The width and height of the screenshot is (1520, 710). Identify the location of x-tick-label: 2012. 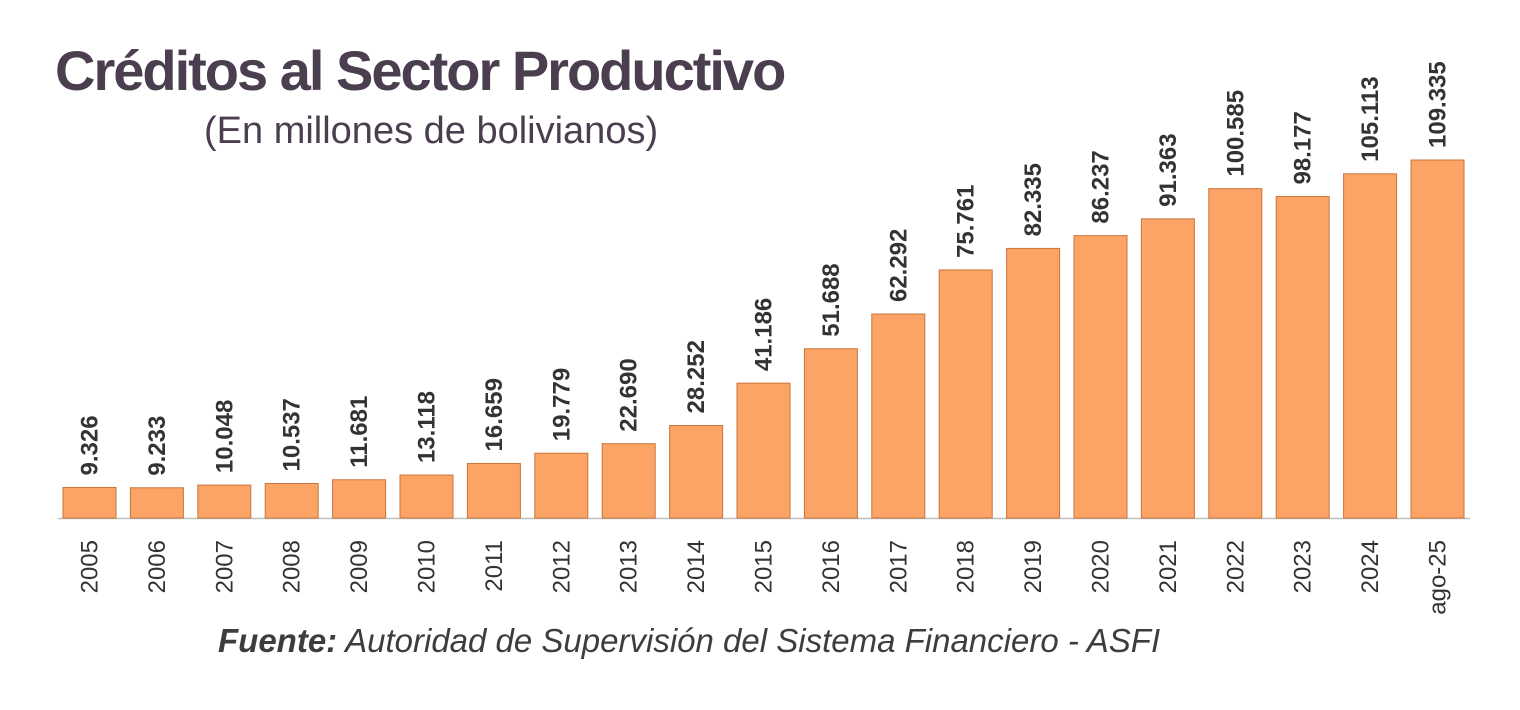
(561, 566).